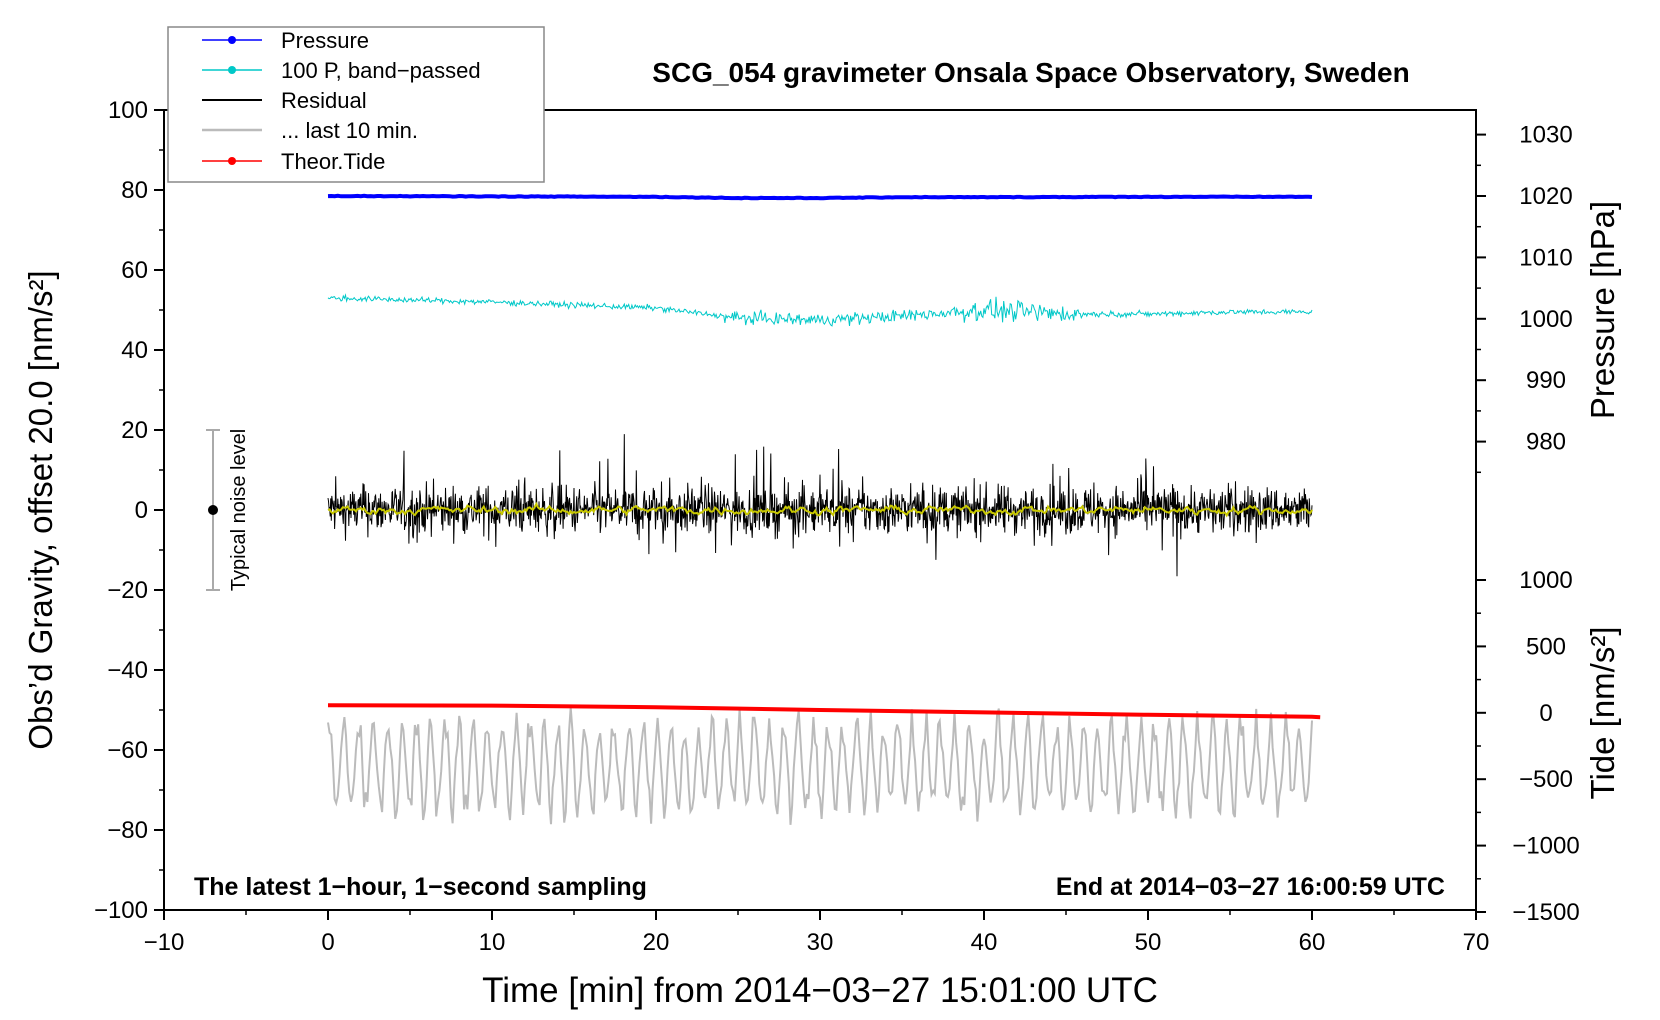  What do you see at coordinates (1545, 319) in the screenshot?
I see `pressure-tick-label: 1000` at bounding box center [1545, 319].